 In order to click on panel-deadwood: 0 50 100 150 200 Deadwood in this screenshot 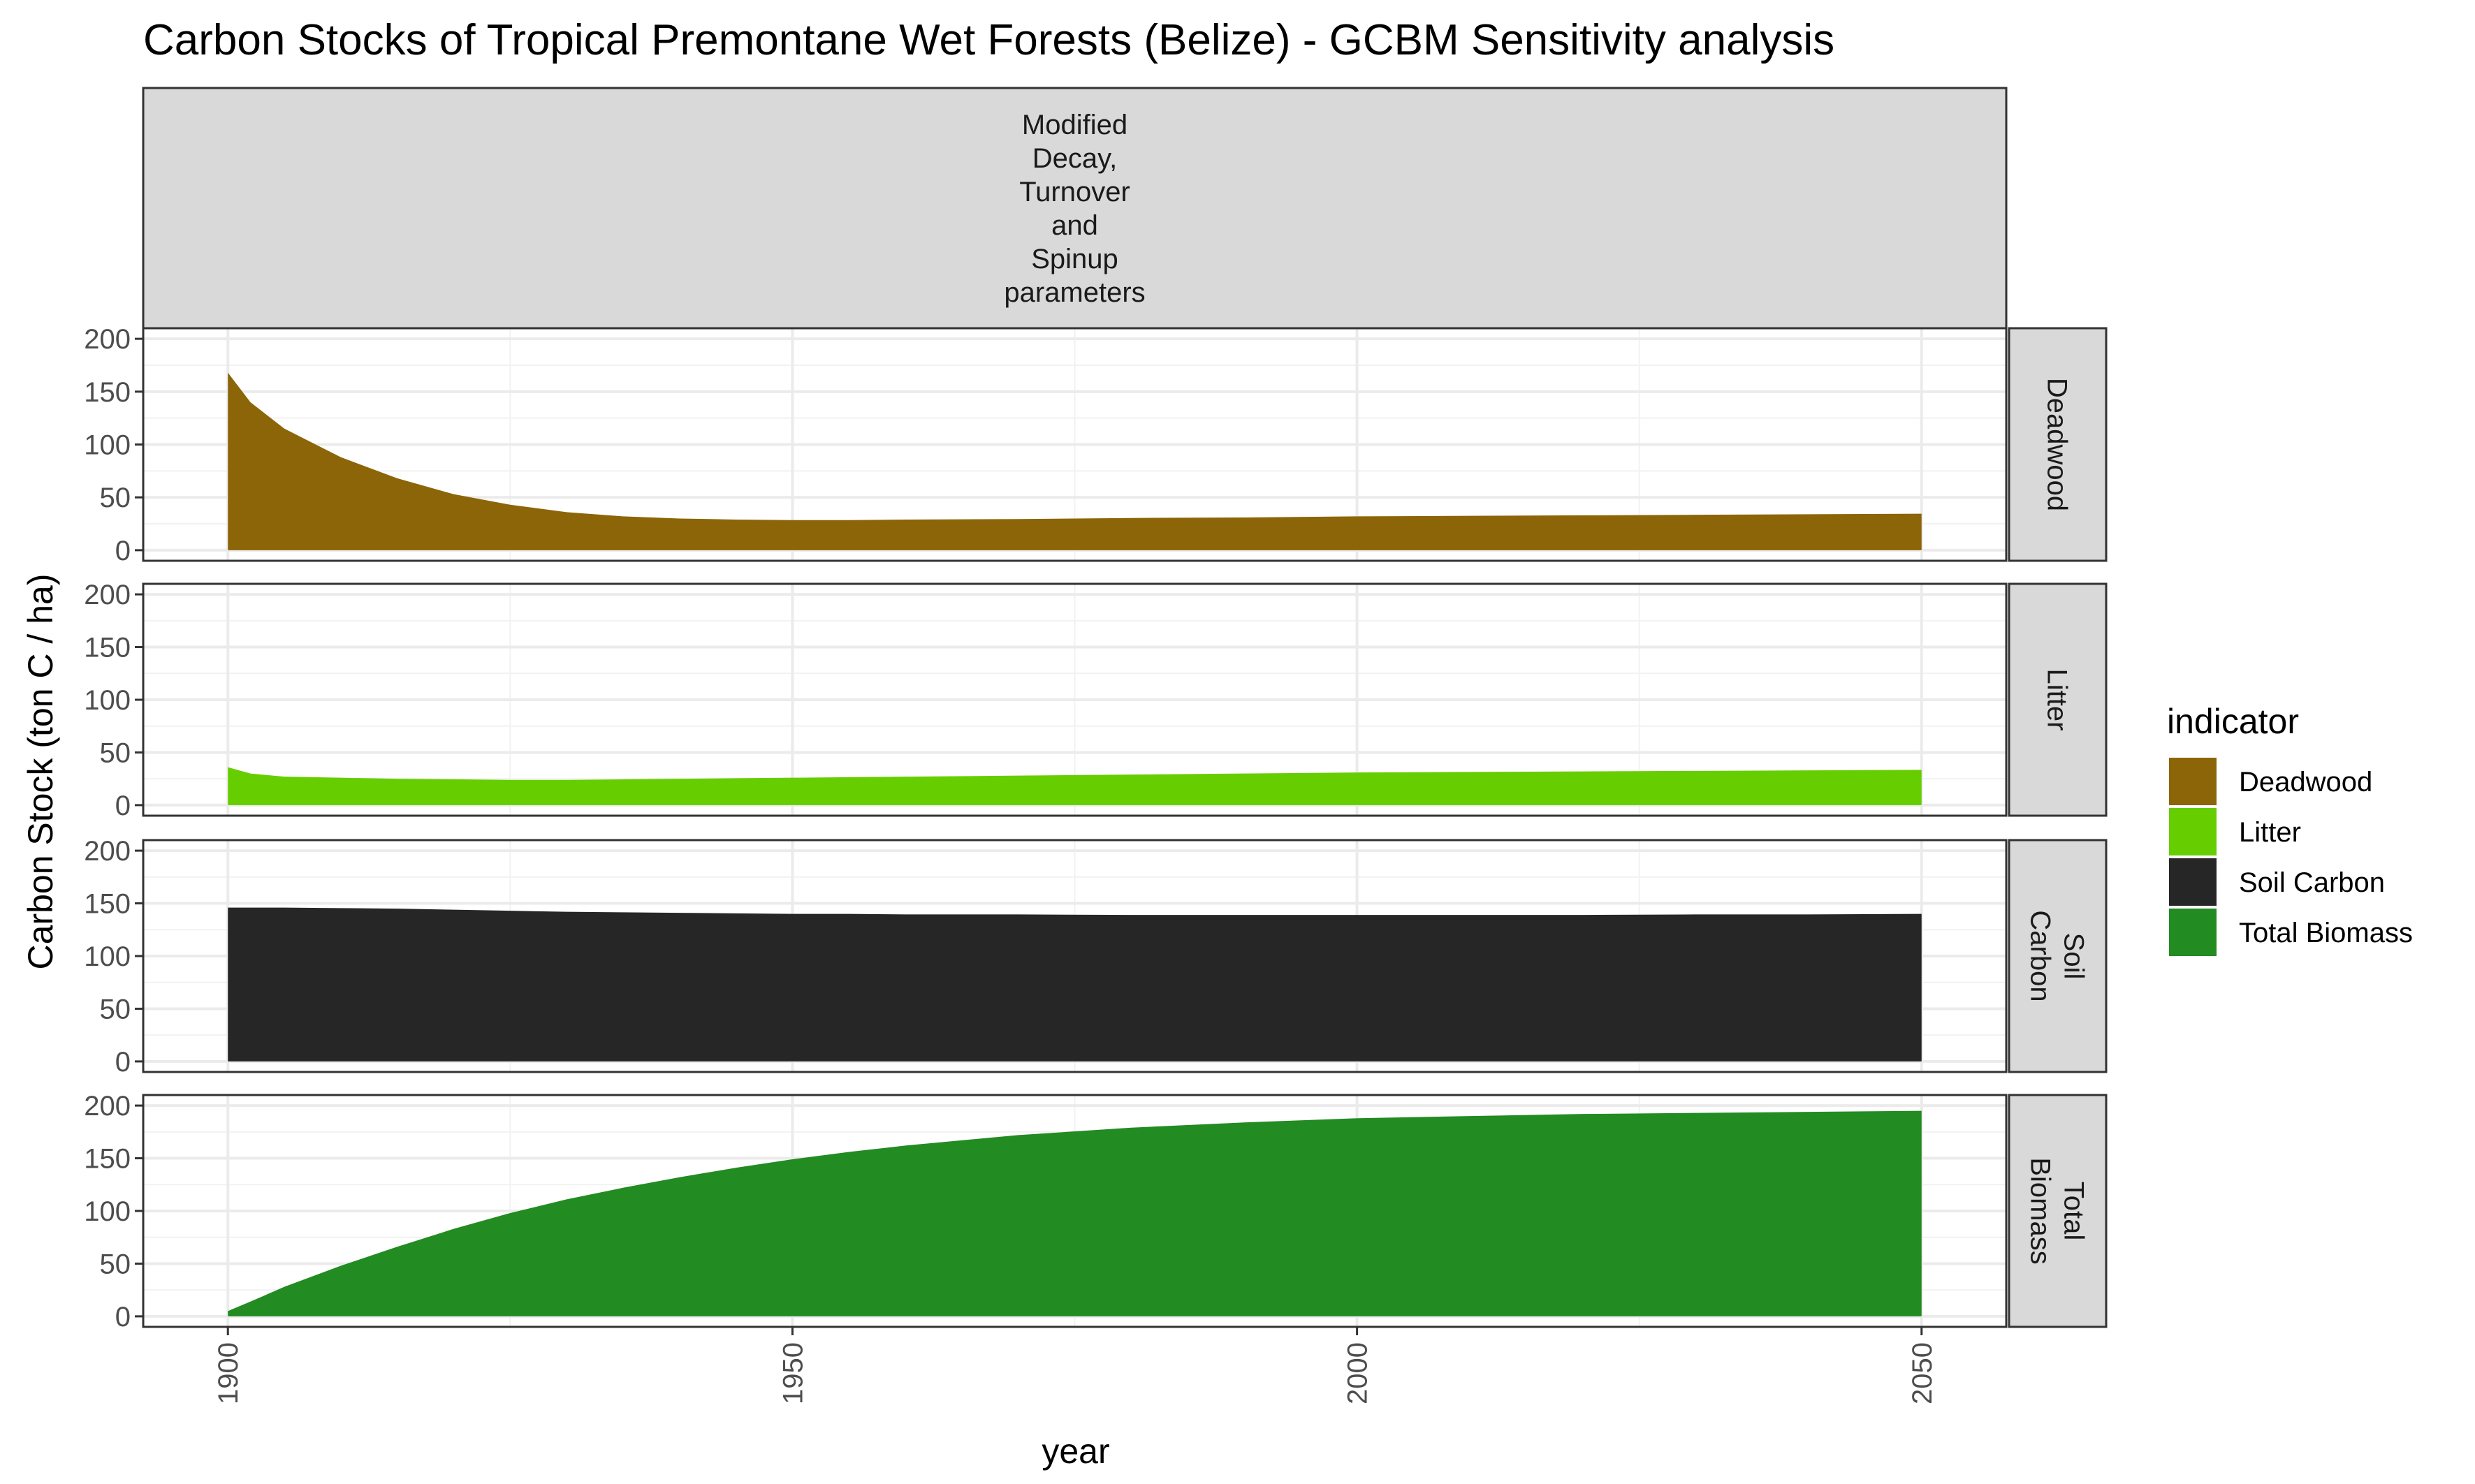, I will do `click(1096, 445)`.